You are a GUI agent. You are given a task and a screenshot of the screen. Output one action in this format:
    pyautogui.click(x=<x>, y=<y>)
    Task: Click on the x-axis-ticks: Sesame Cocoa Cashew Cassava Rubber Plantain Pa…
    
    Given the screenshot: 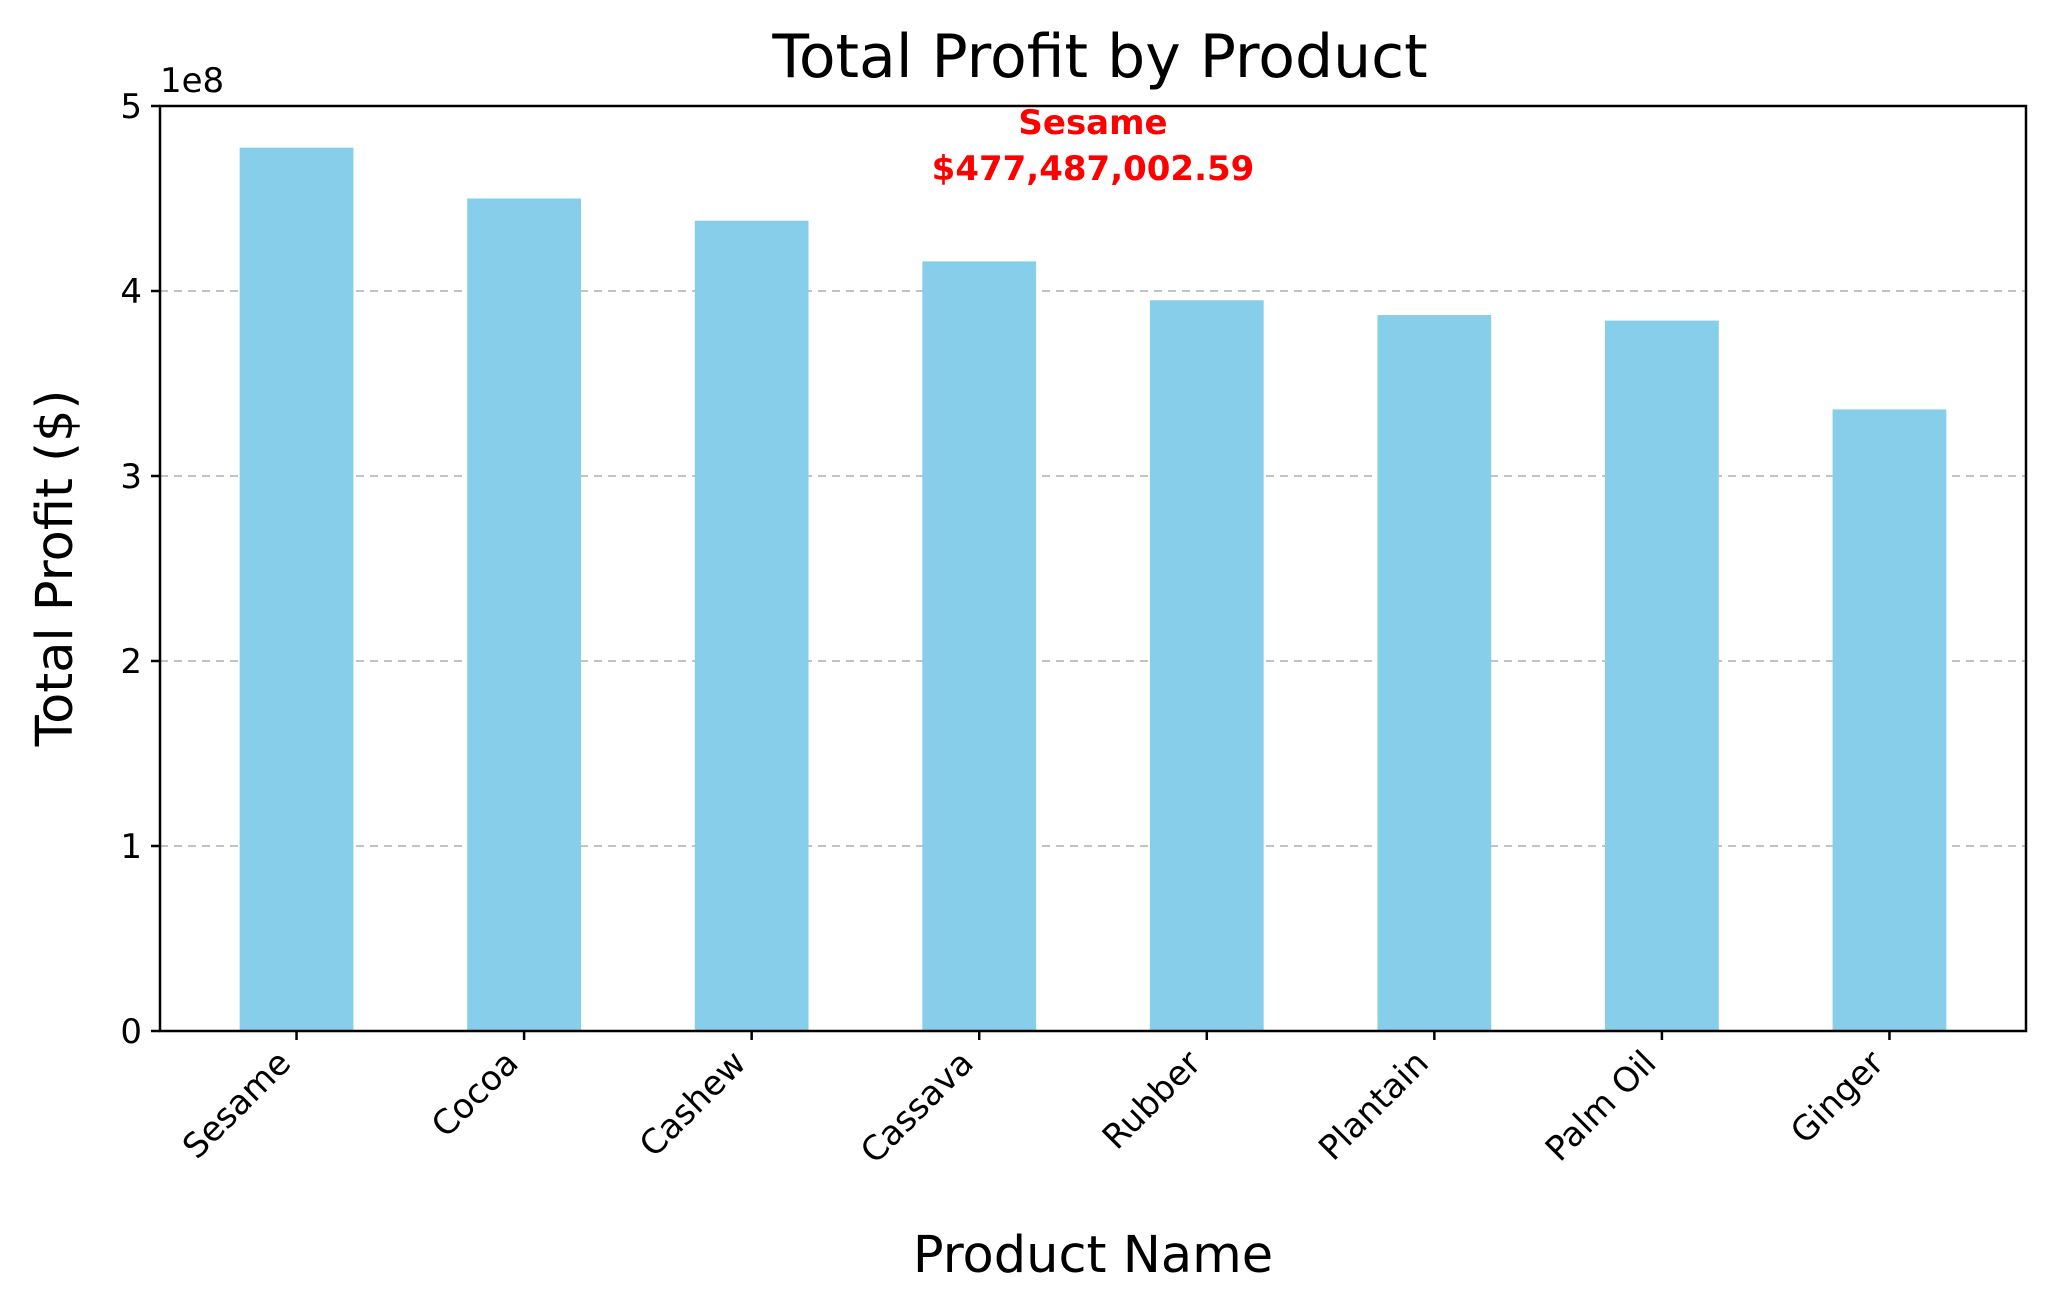 What is the action you would take?
    pyautogui.click(x=1033, y=1101)
    